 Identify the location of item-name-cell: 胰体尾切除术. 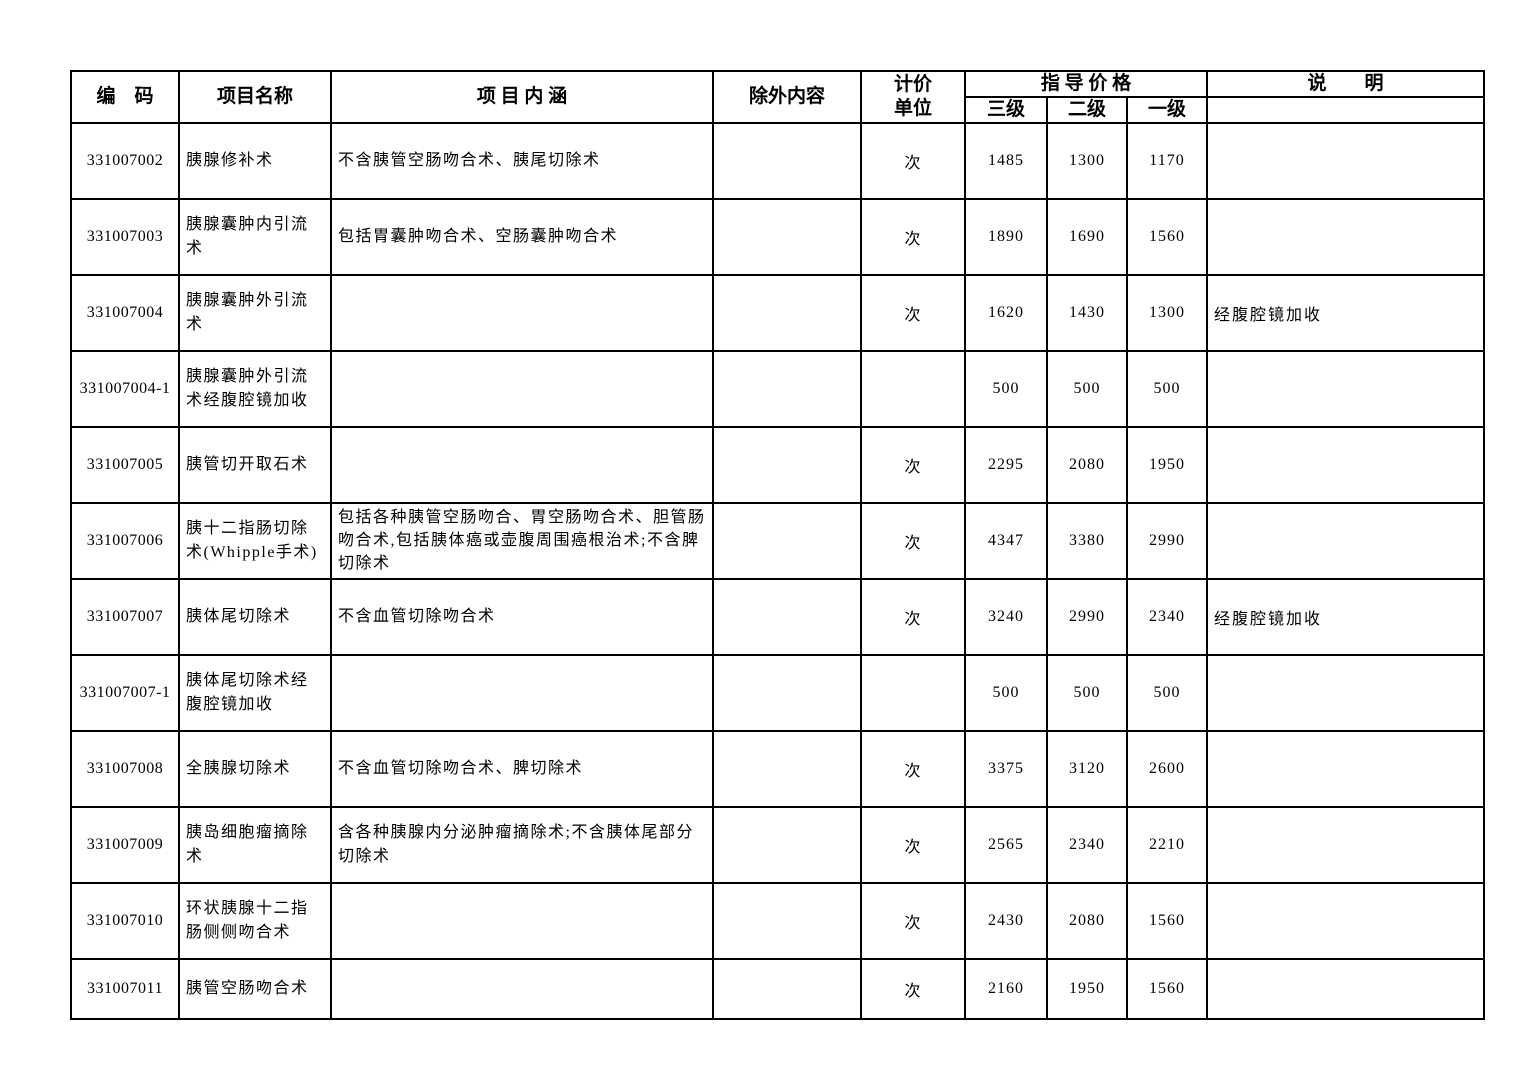
(255, 616).